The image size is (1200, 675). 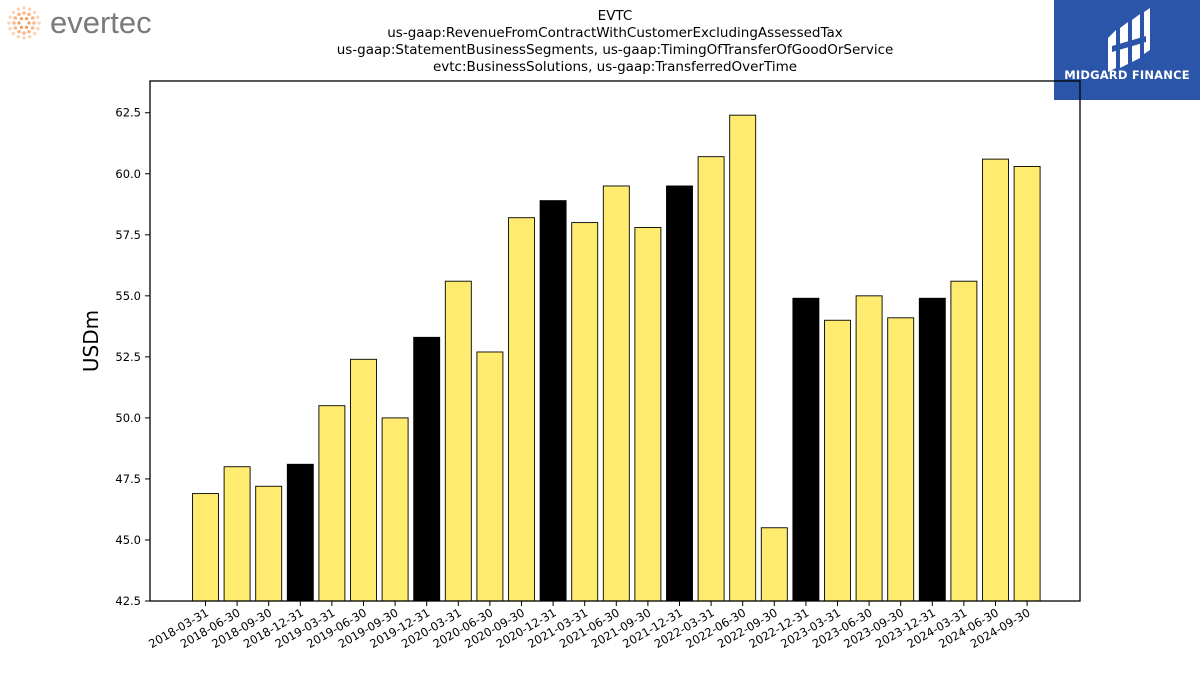 I want to click on y-tick-label: 52.5, so click(x=128, y=357).